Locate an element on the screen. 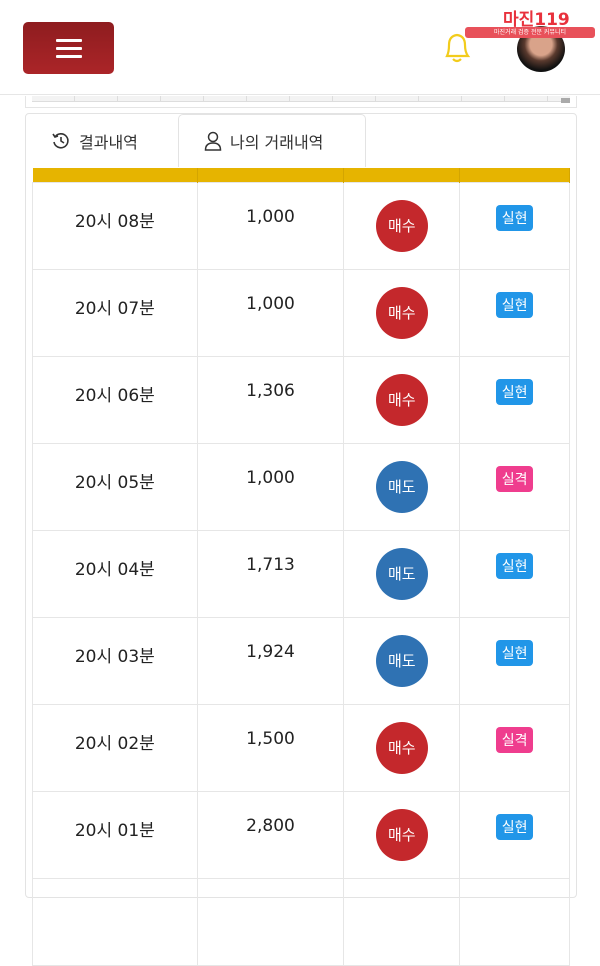 This screenshot has width=600, height=966. table-row: 20시 01분 2,800 매수 실현 is located at coordinates (301, 834).